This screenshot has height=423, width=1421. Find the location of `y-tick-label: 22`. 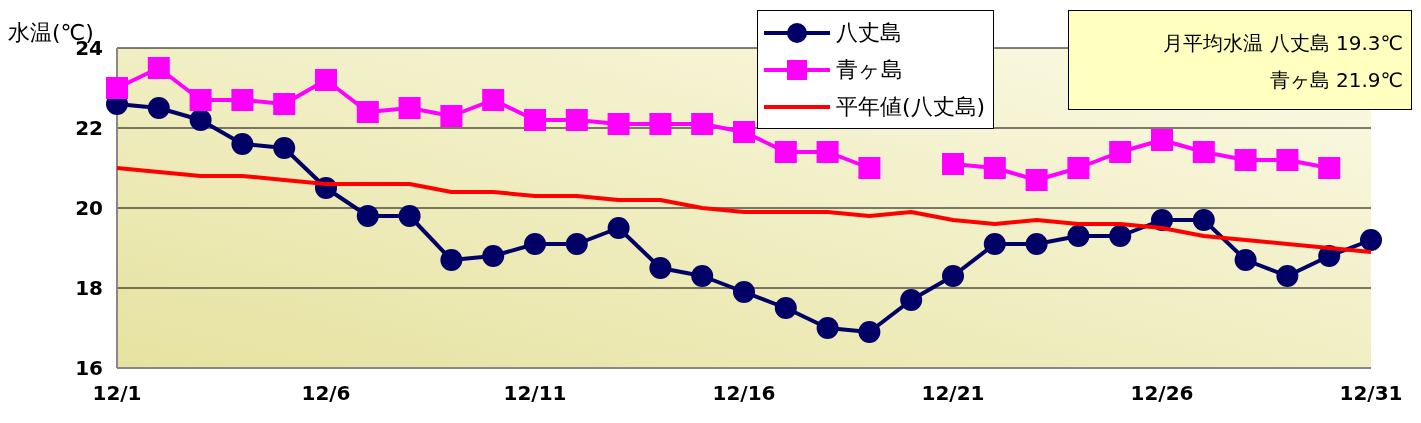

y-tick-label: 22 is located at coordinates (89, 128).